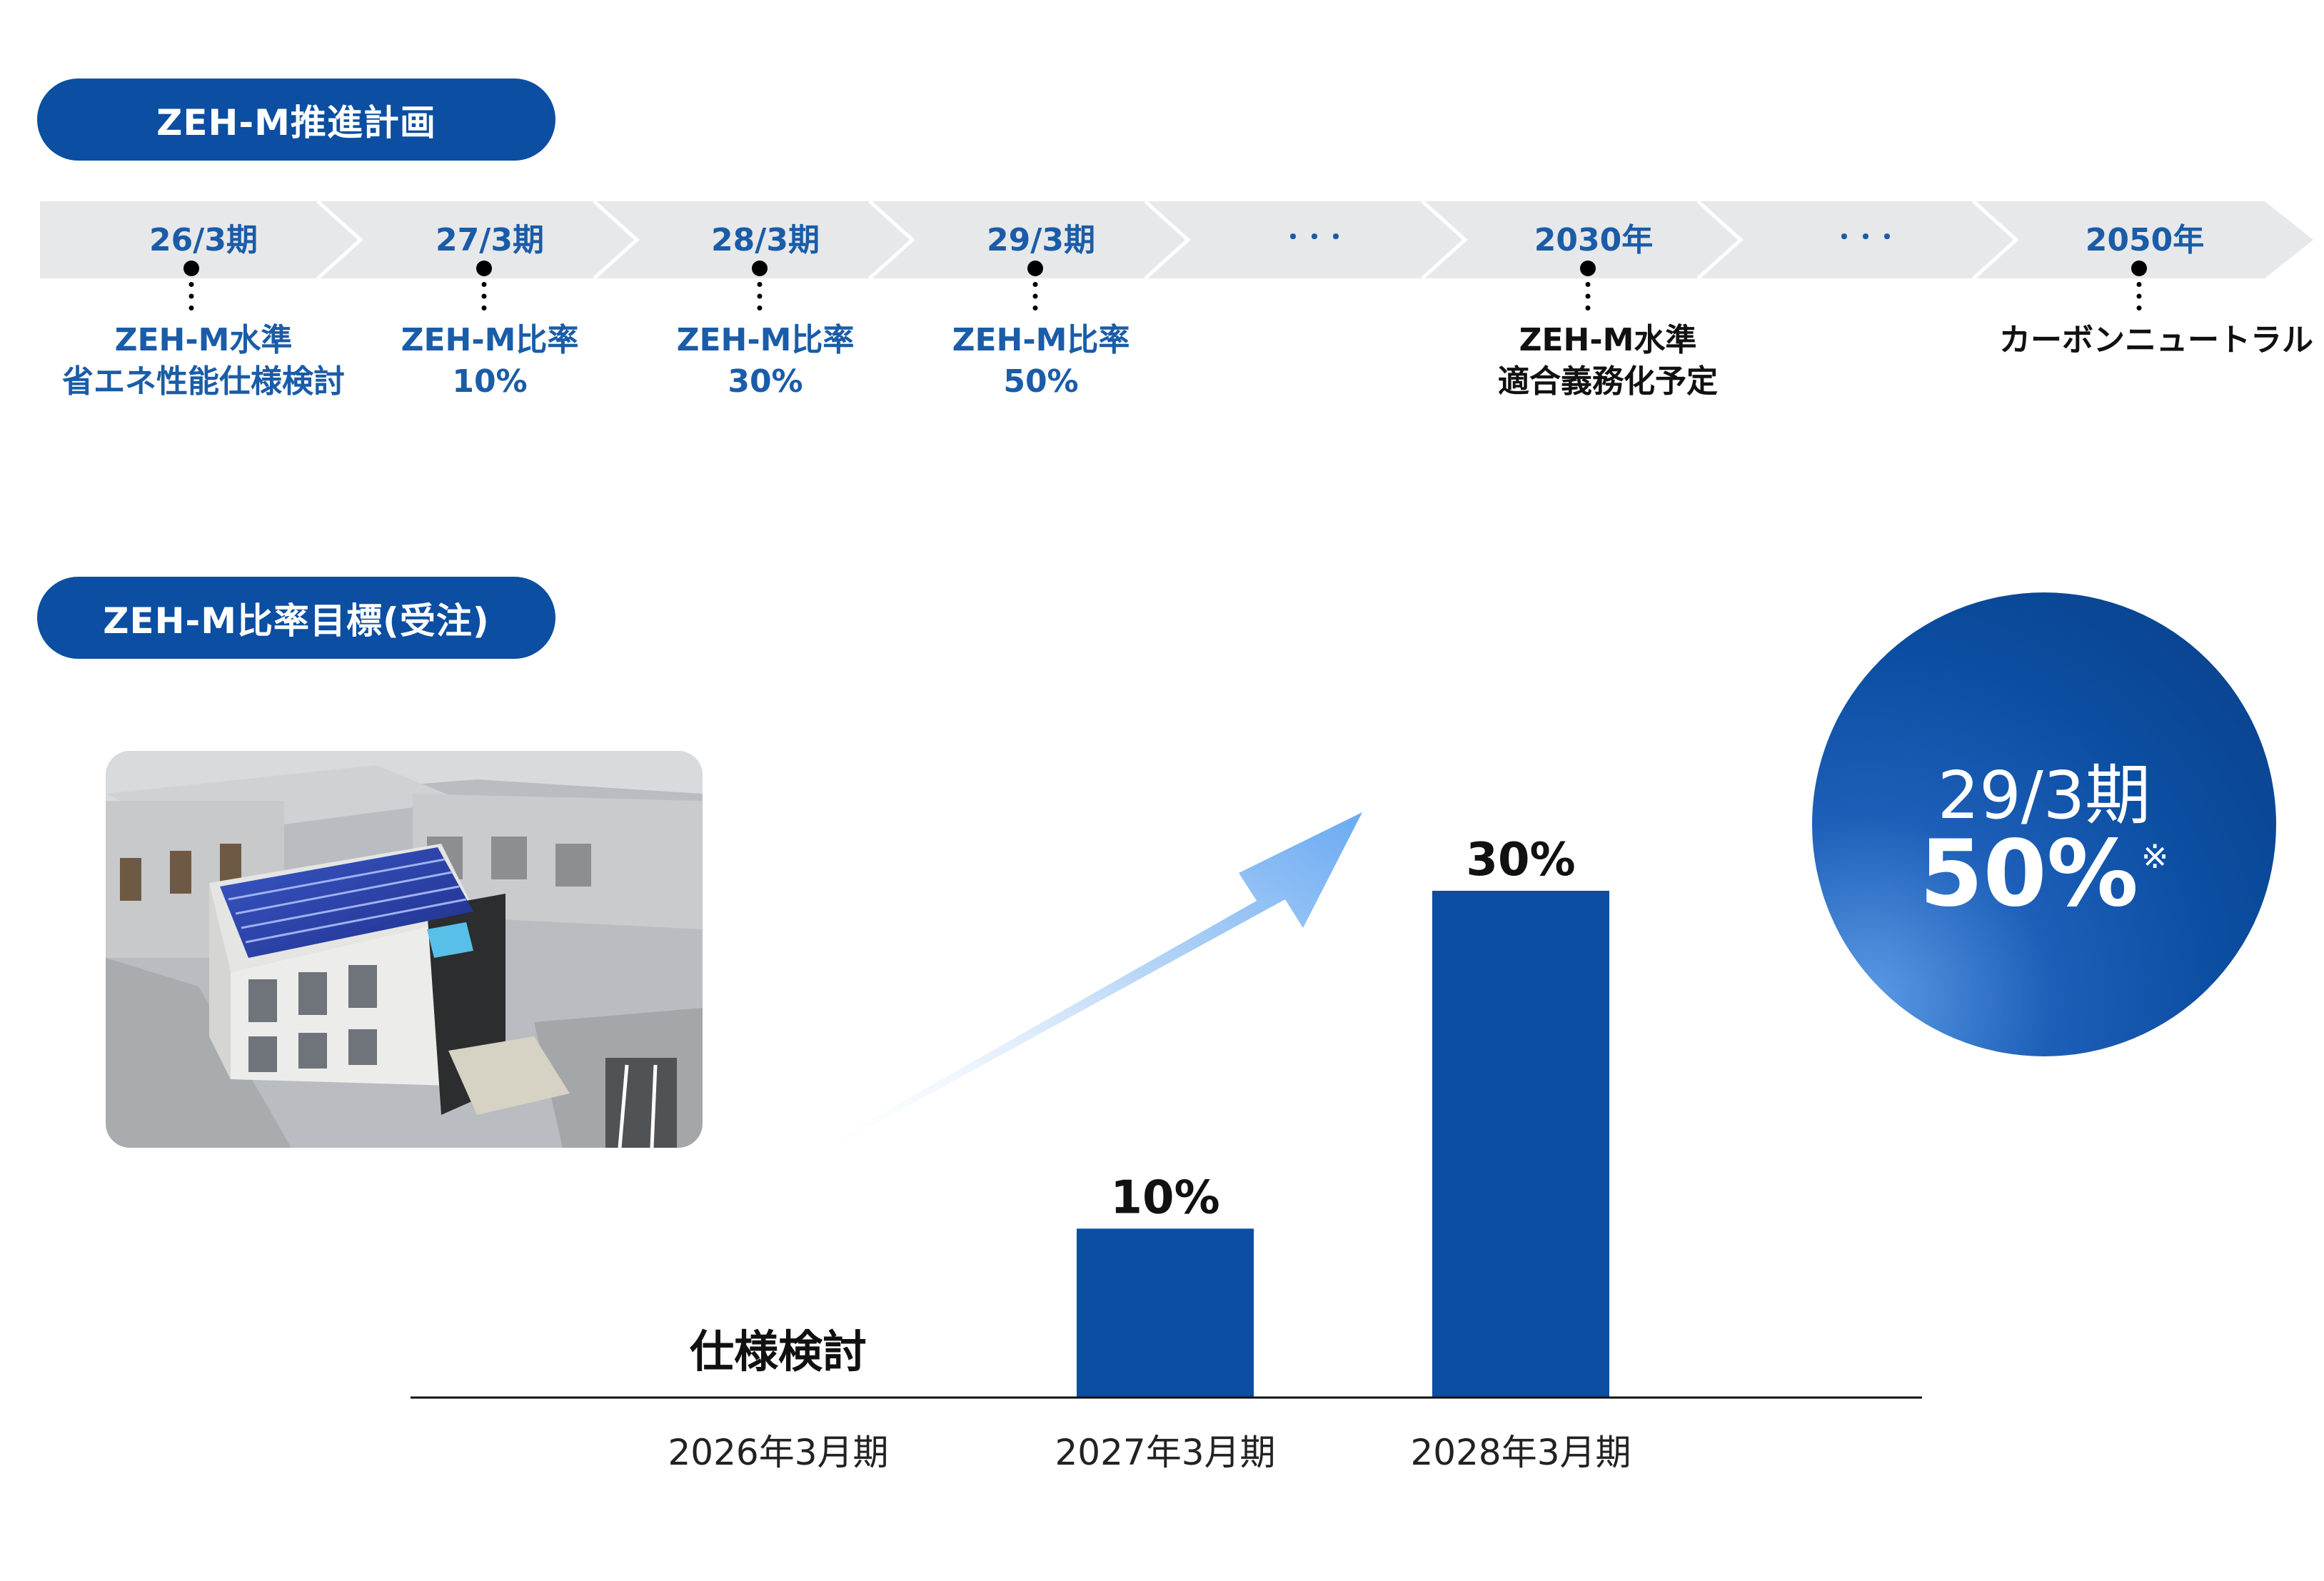  Describe the element at coordinates (1041, 381) in the screenshot. I see `timeline-description-line: 50%` at that location.